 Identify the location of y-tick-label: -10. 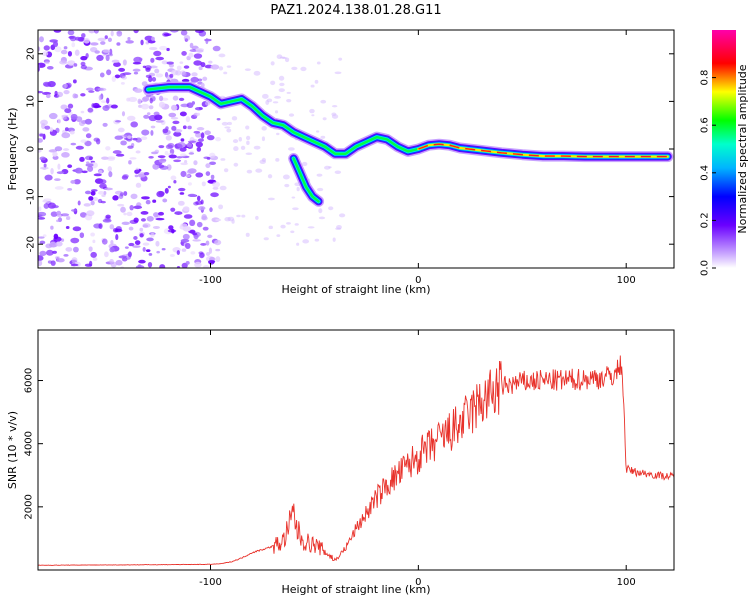
(31, 196).